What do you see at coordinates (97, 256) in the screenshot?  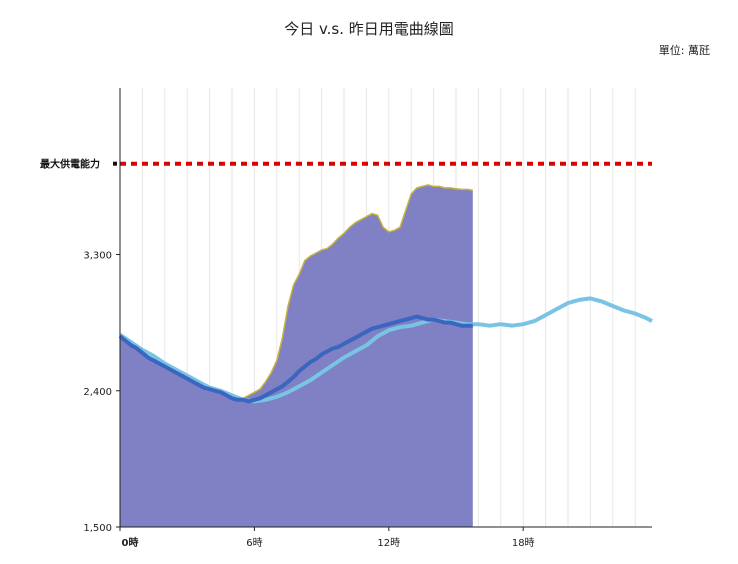 I see `y-tick-label: 3,300` at bounding box center [97, 256].